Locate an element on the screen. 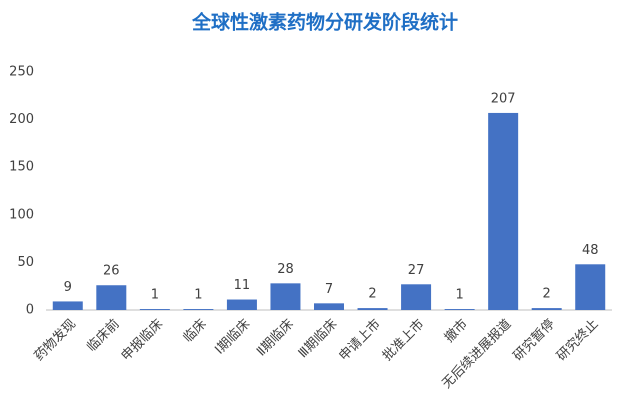 The image size is (620, 411). chart-title: 全球性激素药物分研发阶段统计 is located at coordinates (324, 22).